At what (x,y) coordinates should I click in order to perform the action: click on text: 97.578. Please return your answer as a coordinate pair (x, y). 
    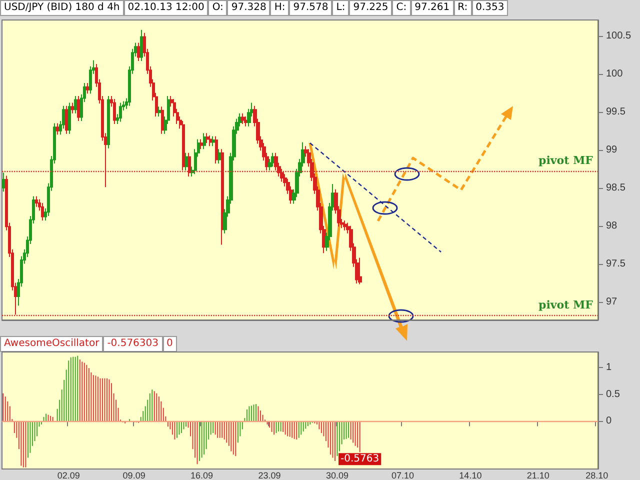
    Looking at the image, I should click on (310, 8).